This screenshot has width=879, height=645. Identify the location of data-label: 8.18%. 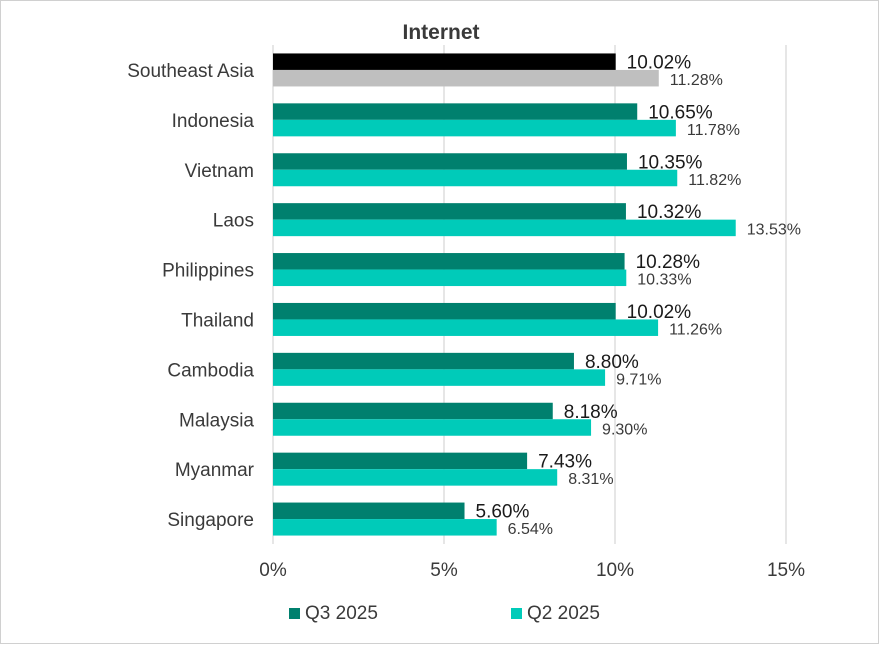
(591, 412).